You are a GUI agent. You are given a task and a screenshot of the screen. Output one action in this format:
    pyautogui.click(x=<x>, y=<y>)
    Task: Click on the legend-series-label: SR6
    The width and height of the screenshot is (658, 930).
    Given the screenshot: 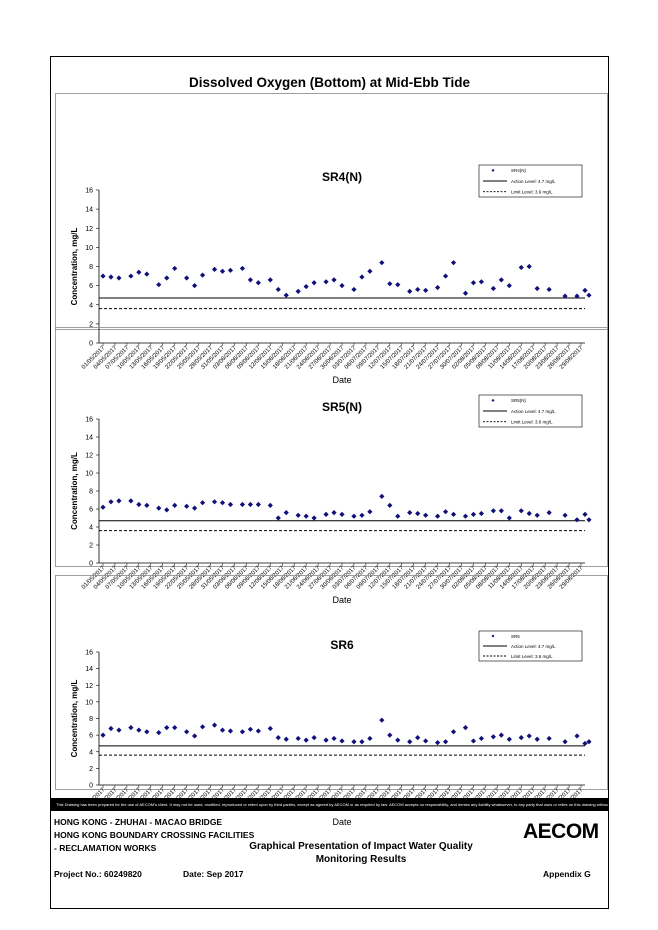 What is the action you would take?
    pyautogui.click(x=515, y=636)
    